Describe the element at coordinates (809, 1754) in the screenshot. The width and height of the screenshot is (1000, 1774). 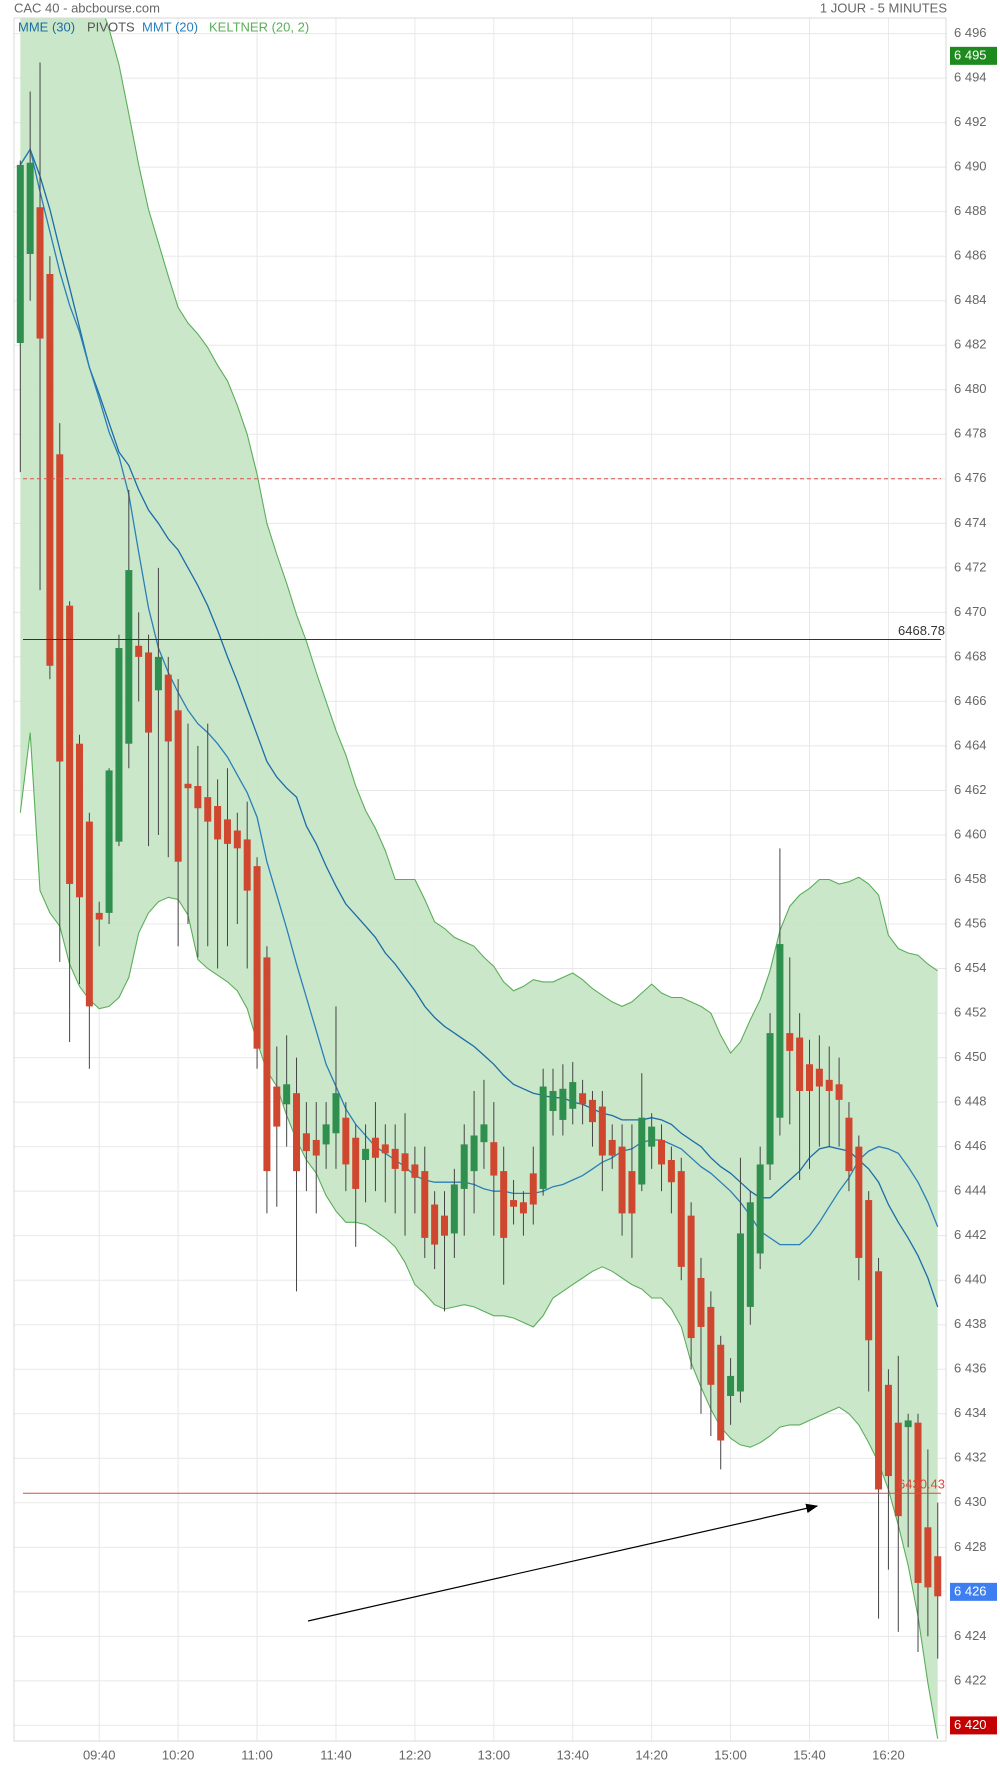
I see `x-tick-label: 15:40` at that location.